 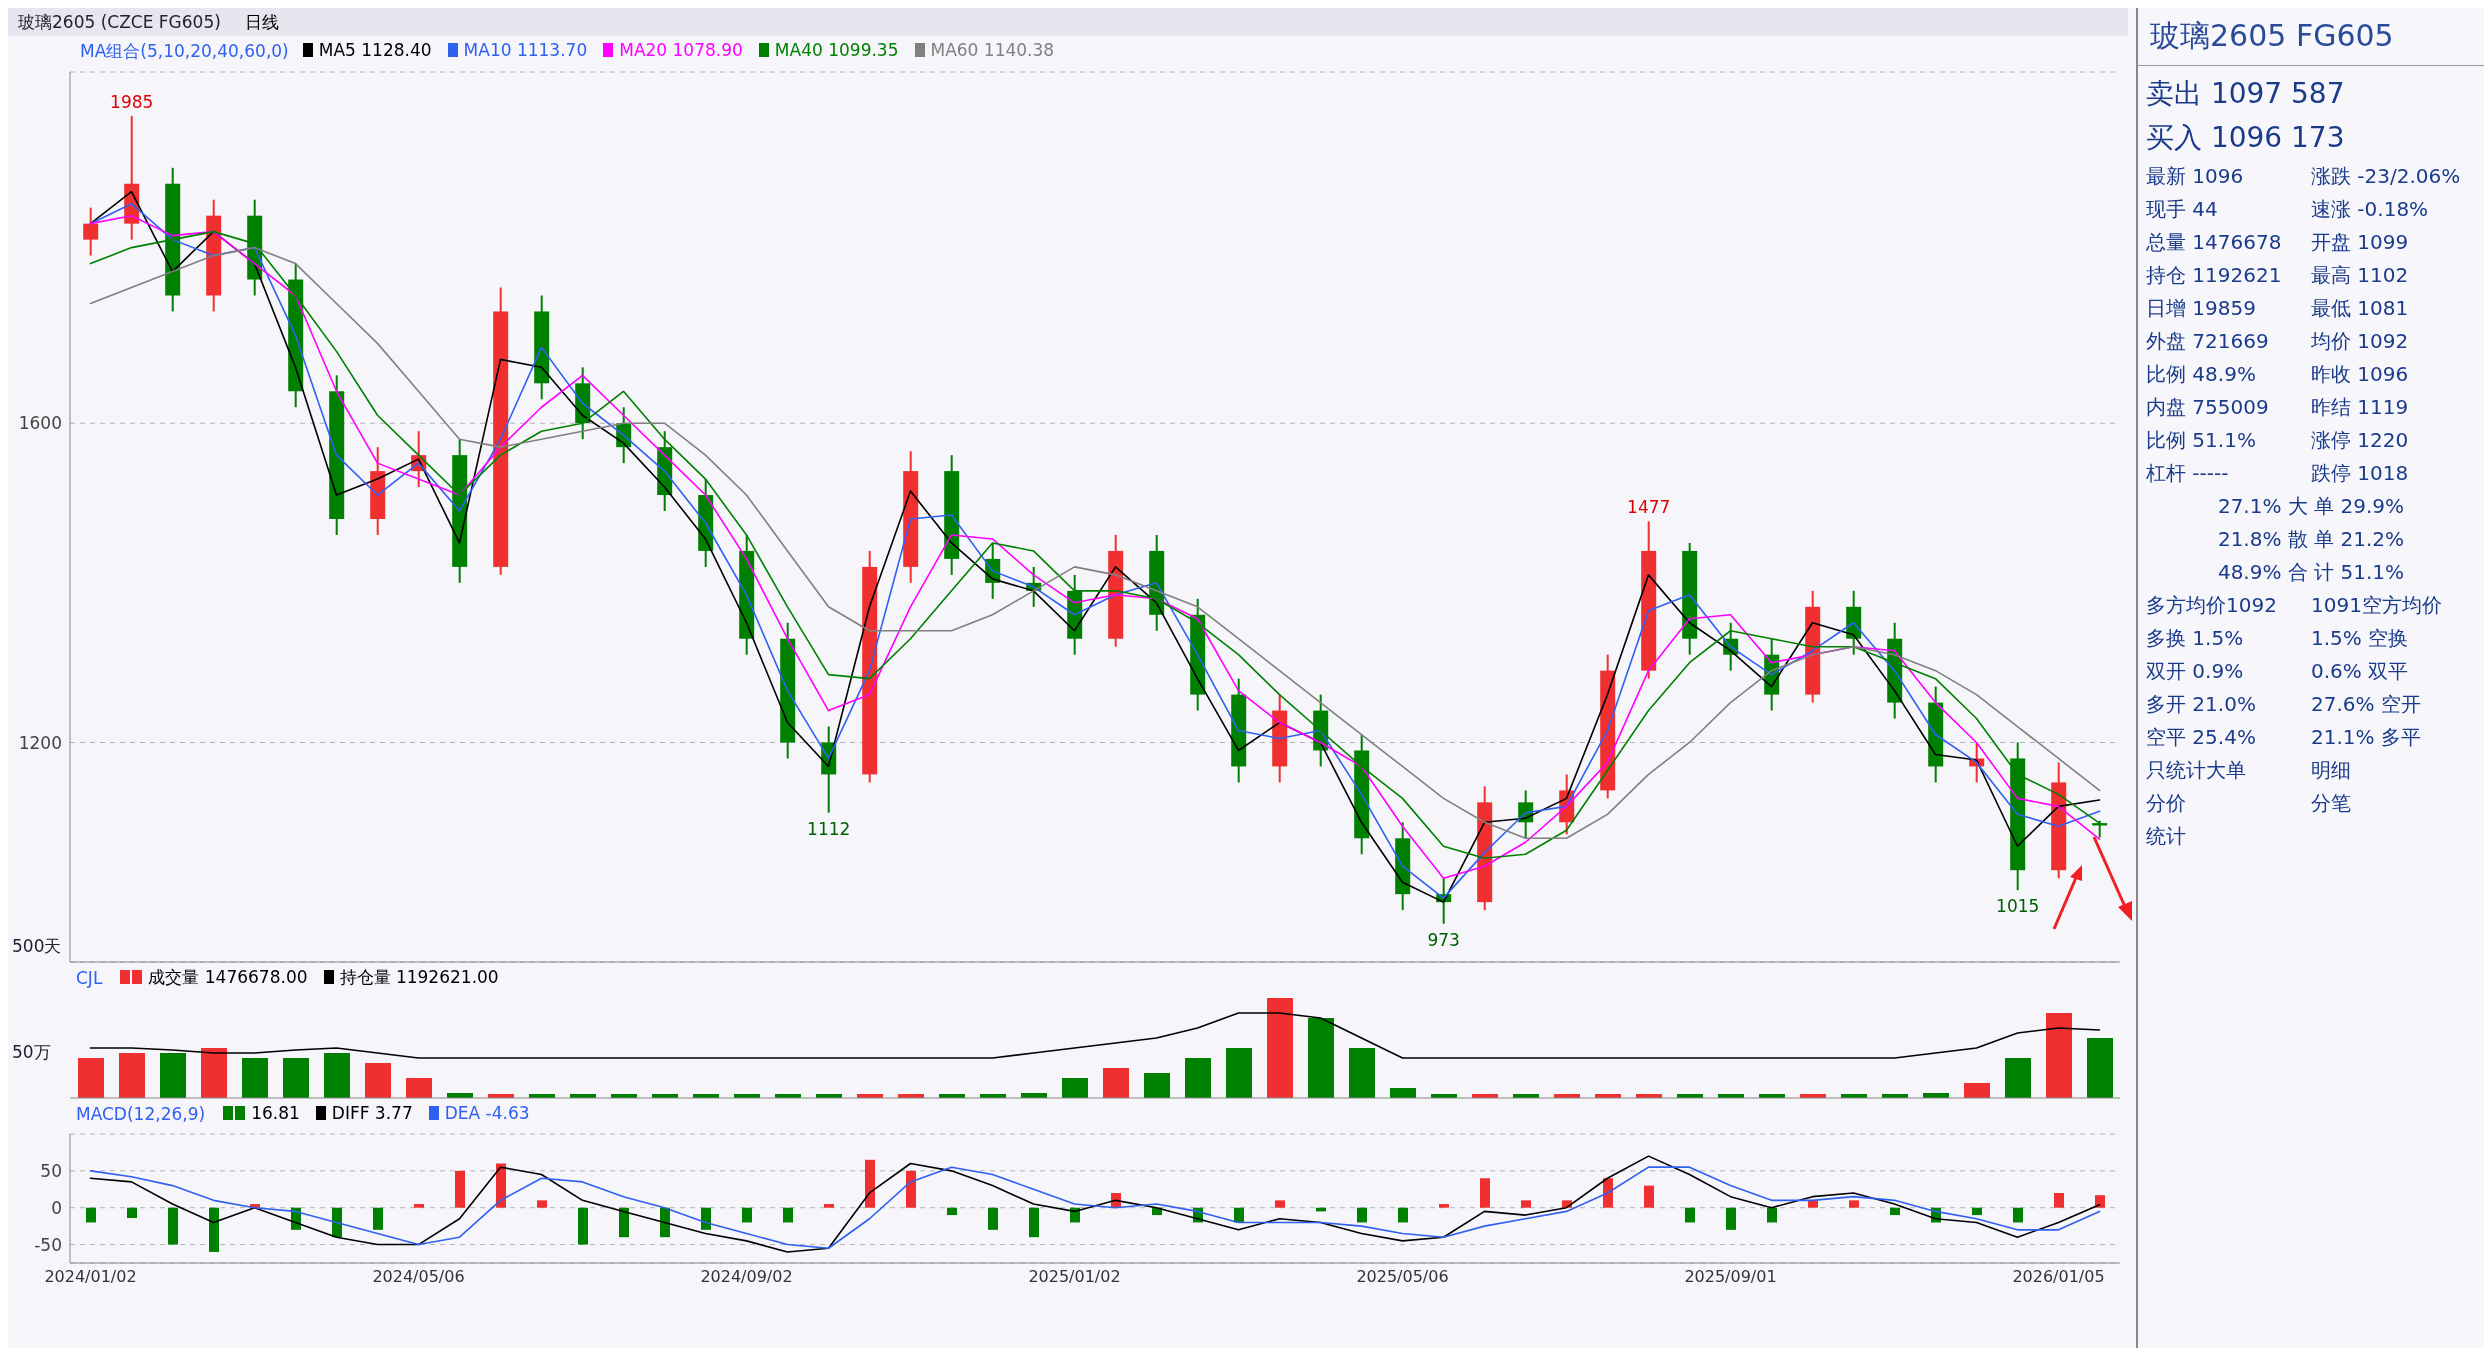 I want to click on text: 1.5% 空换, so click(x=2360, y=638).